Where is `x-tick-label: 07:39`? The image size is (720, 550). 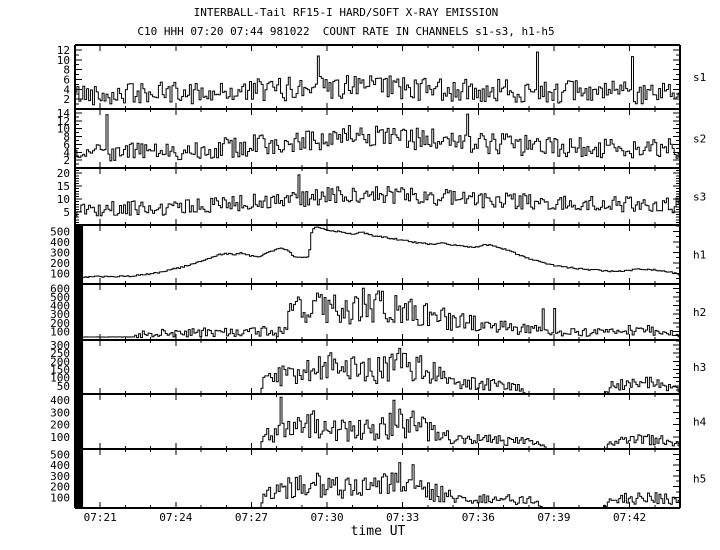
x-tick-label: 07:39 is located at coordinates (553, 517).